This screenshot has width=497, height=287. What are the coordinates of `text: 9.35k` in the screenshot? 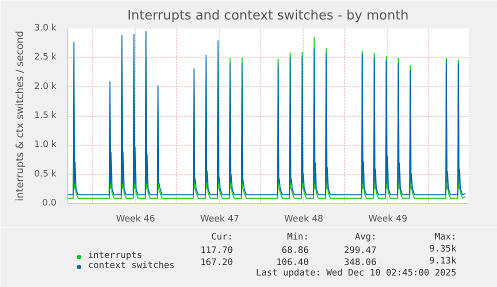 It's located at (443, 249).